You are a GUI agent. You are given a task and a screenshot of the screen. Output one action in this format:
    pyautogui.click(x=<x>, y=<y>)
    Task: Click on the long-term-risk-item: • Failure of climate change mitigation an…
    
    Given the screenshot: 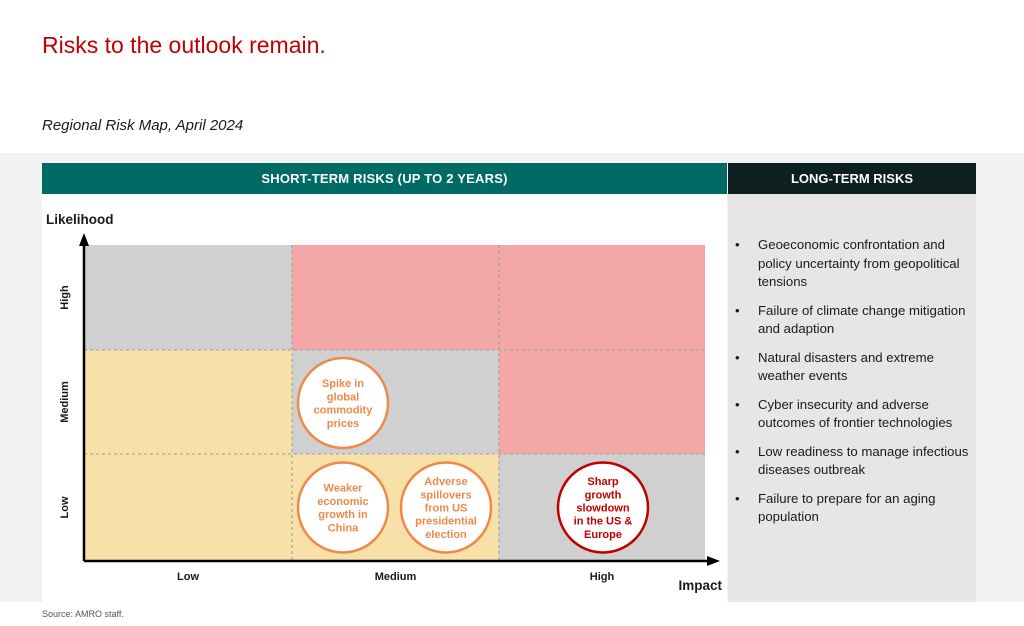 What is the action you would take?
    pyautogui.click(x=853, y=320)
    